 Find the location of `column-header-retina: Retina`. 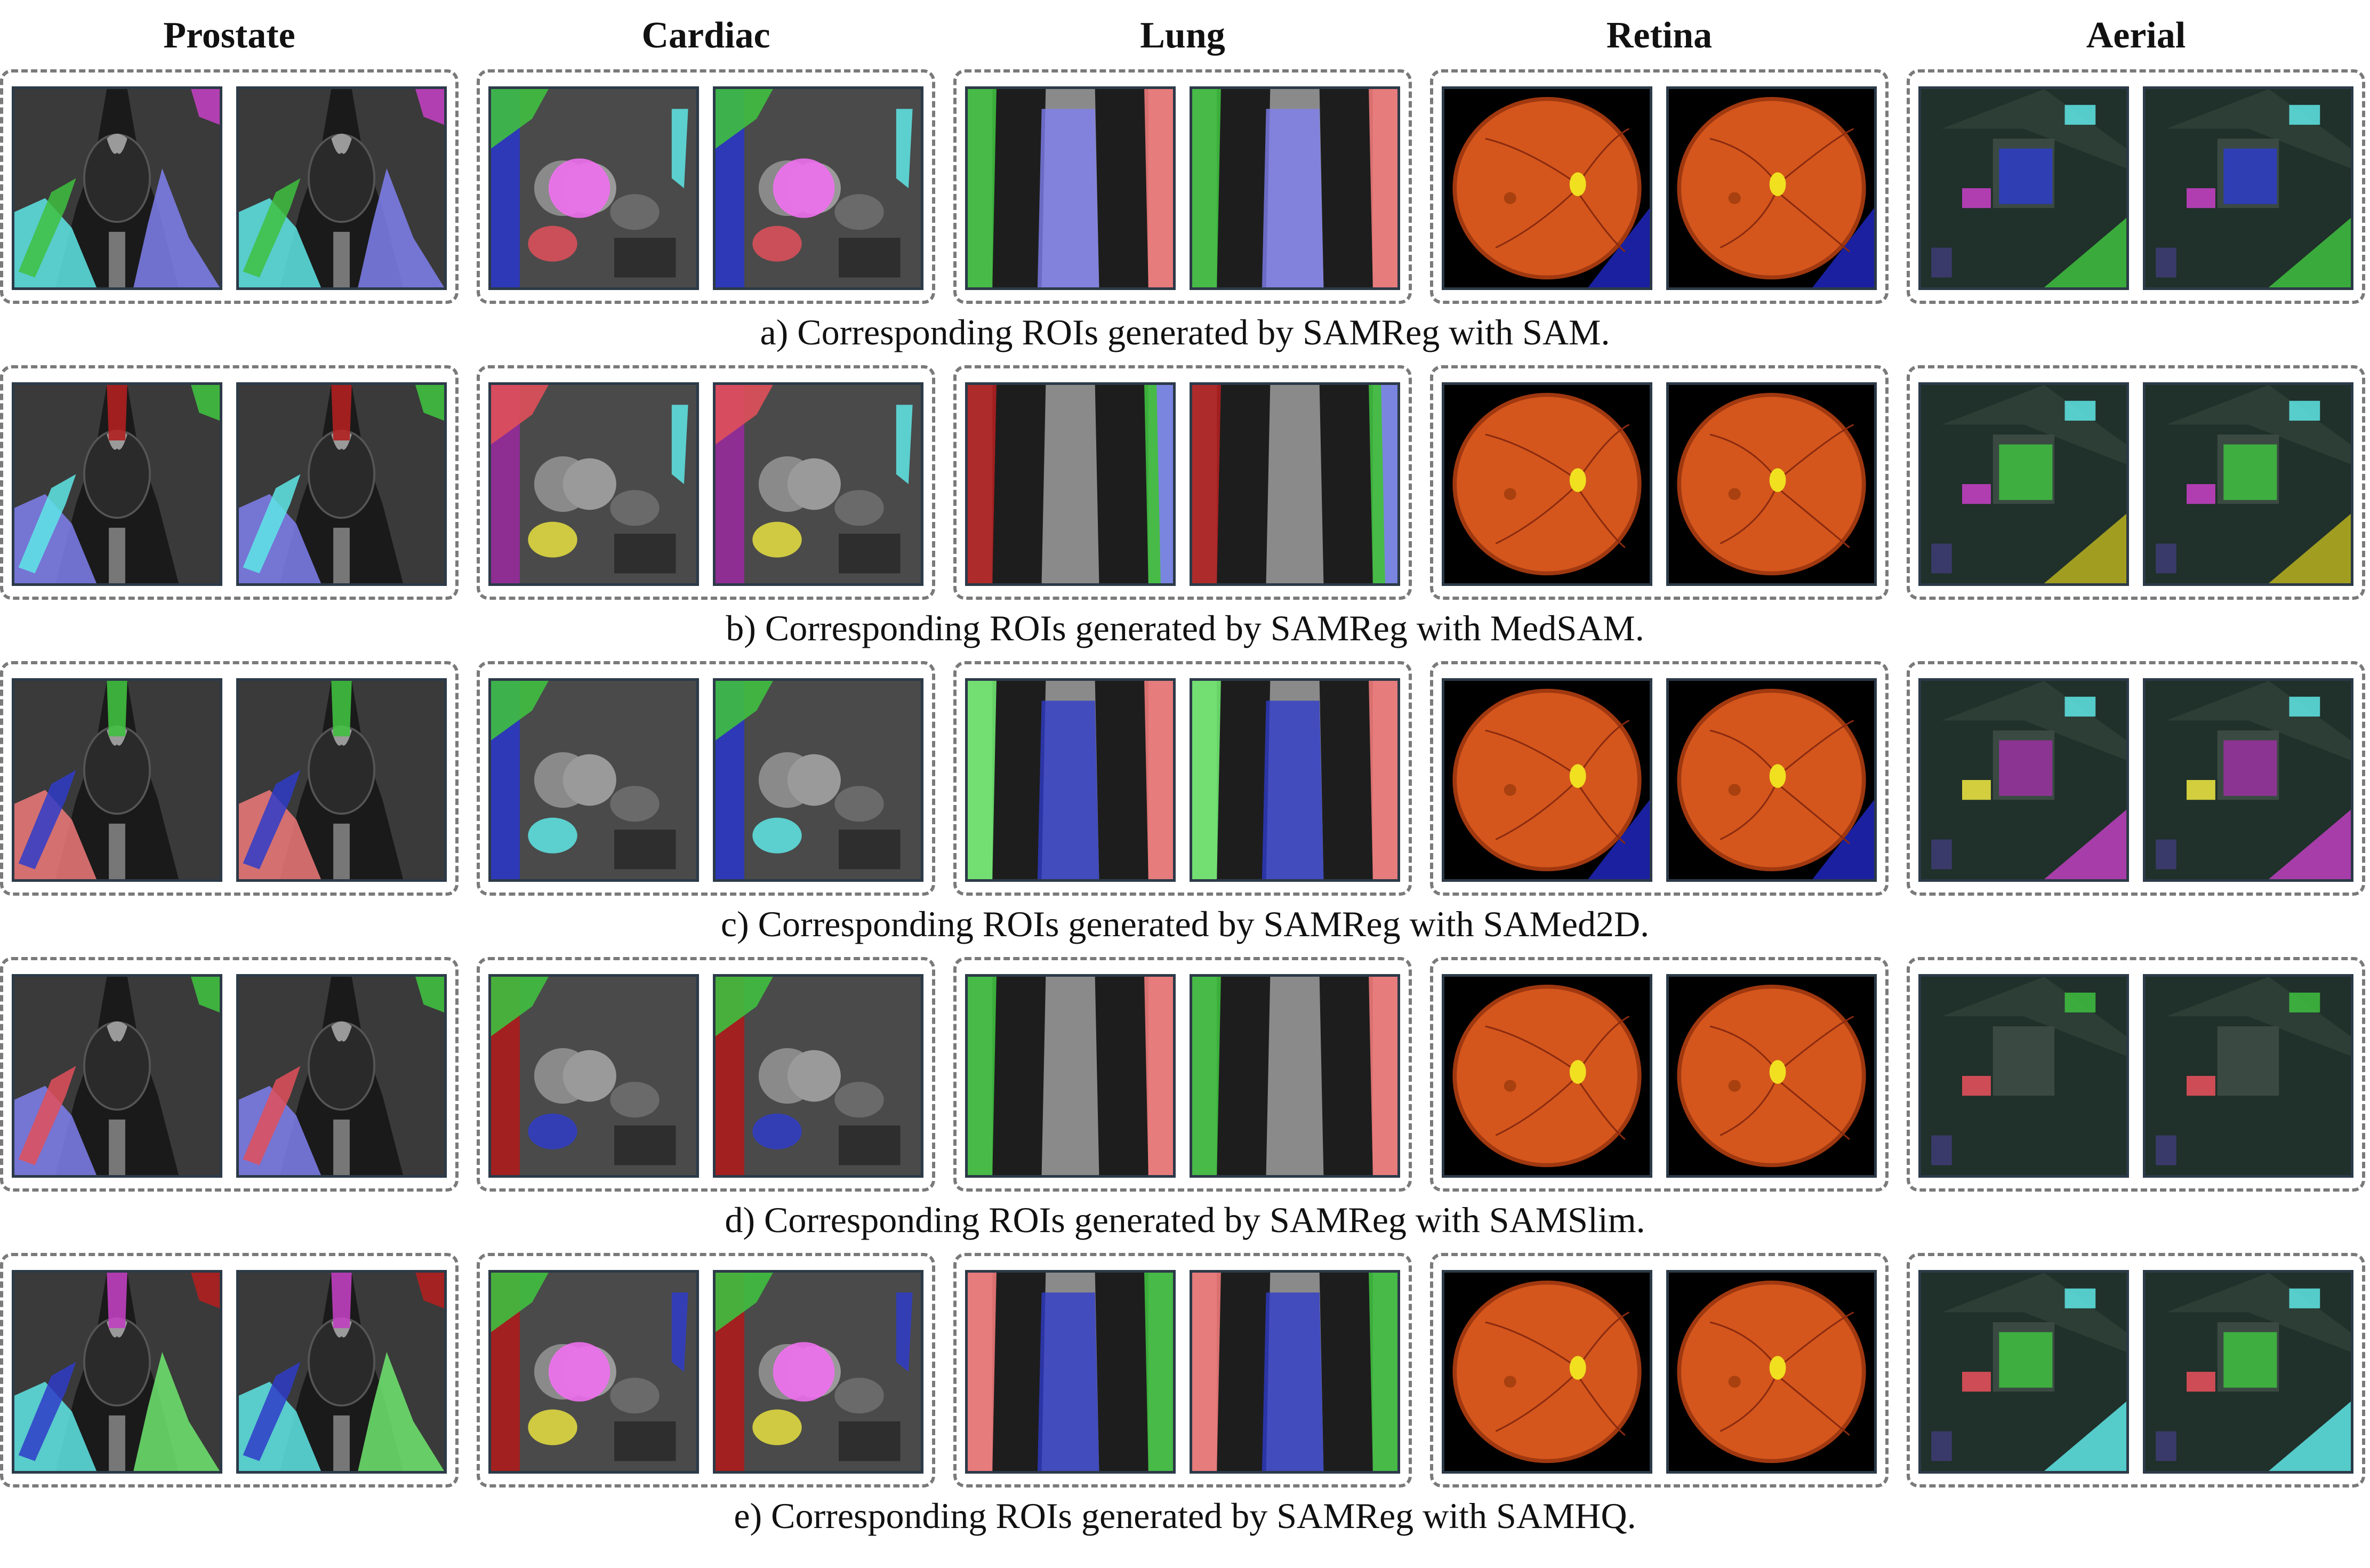

column-header-retina: Retina is located at coordinates (1659, 35).